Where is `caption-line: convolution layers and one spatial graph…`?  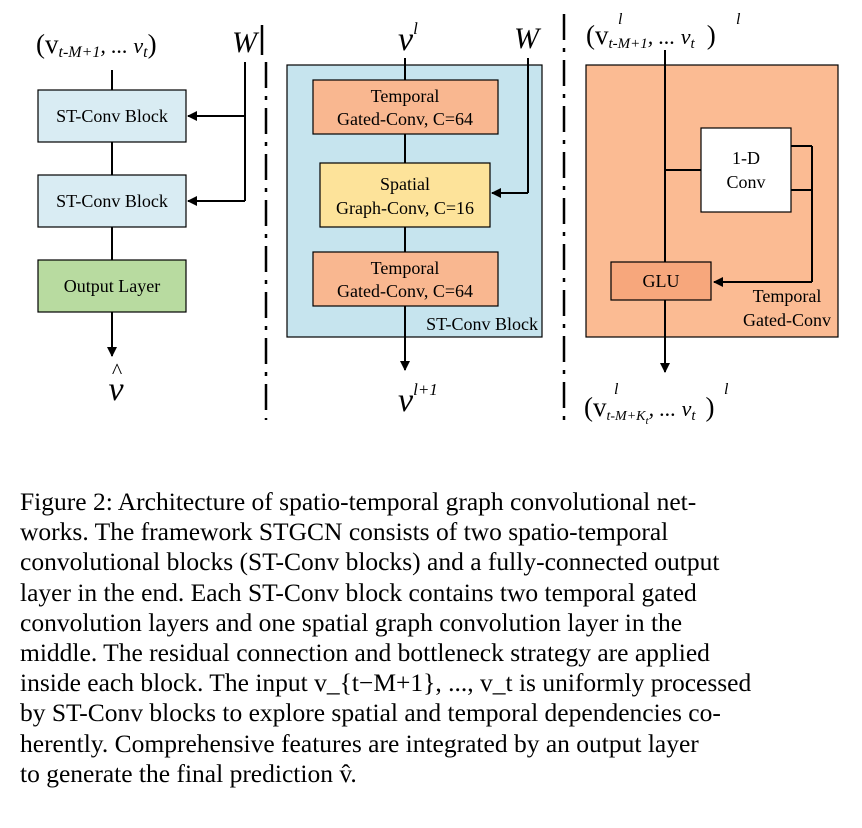
caption-line: convolution layers and one spatial graph… is located at coordinates (351, 622).